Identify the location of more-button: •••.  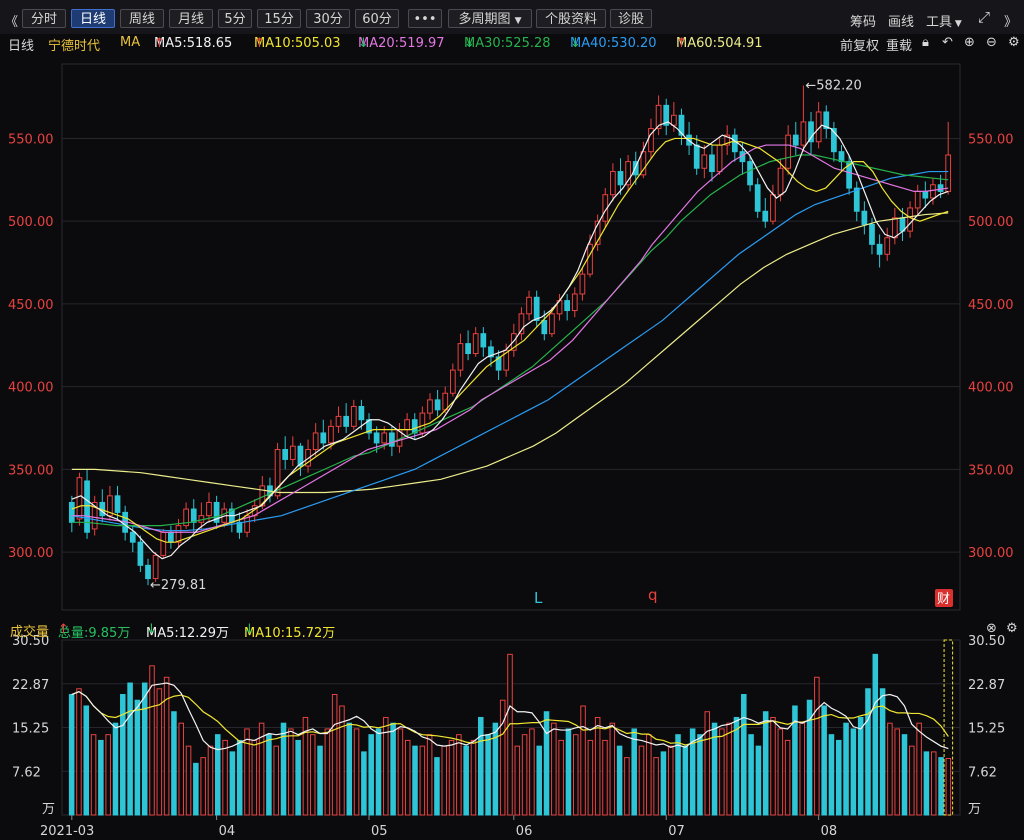
(425, 18).